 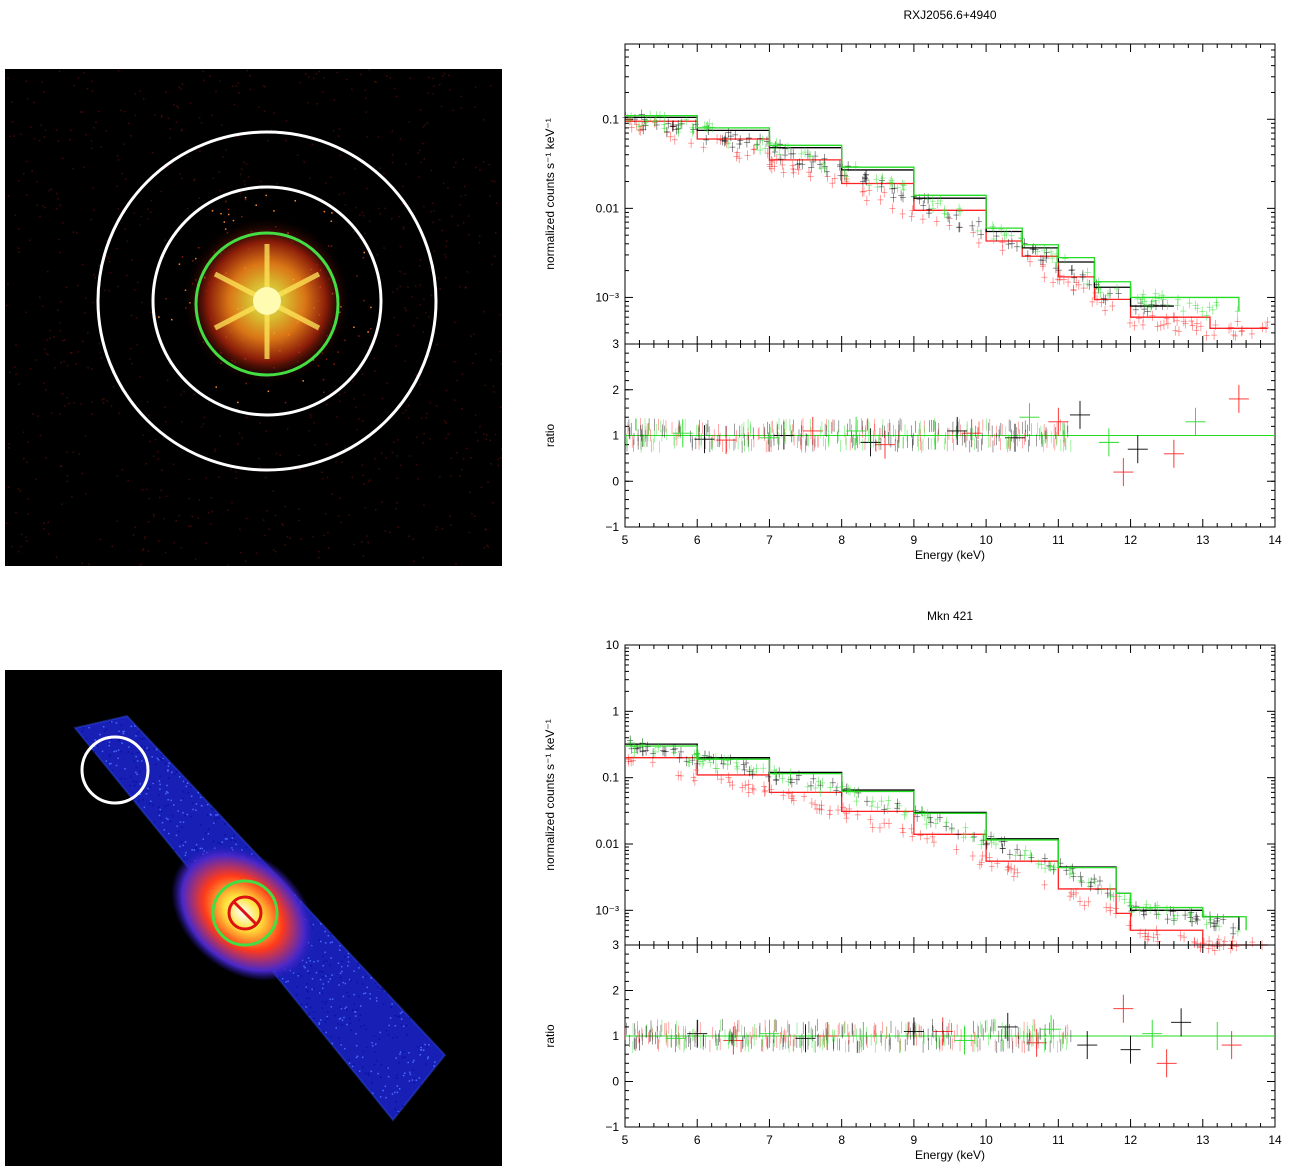 I want to click on model-line, so click(x=946, y=851).